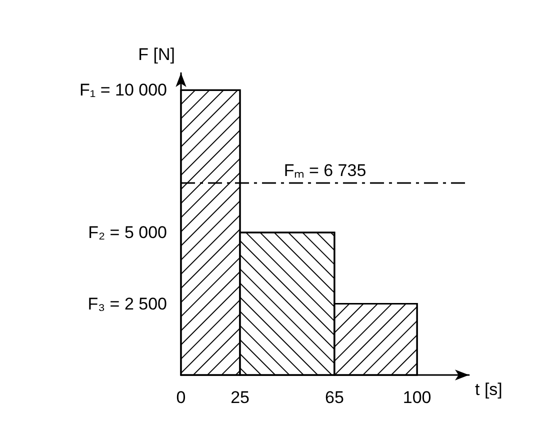  What do you see at coordinates (325, 170) in the screenshot?
I see `ref-line-label: Fₘ = 6 735` at bounding box center [325, 170].